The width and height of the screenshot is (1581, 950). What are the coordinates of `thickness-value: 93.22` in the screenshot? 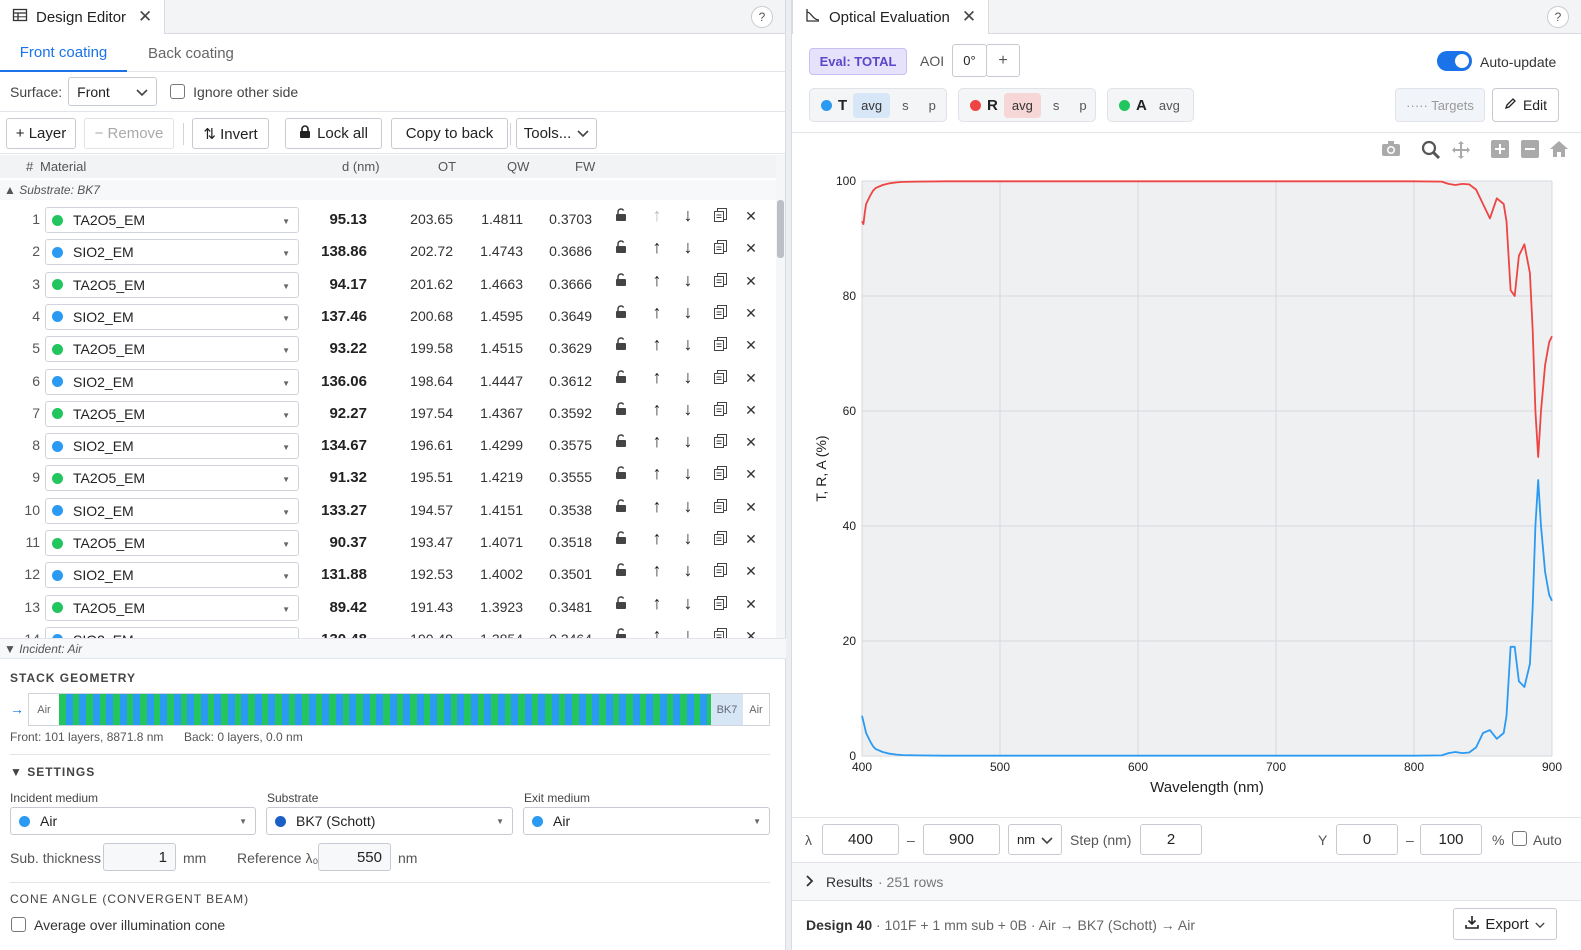 It's located at (348, 349).